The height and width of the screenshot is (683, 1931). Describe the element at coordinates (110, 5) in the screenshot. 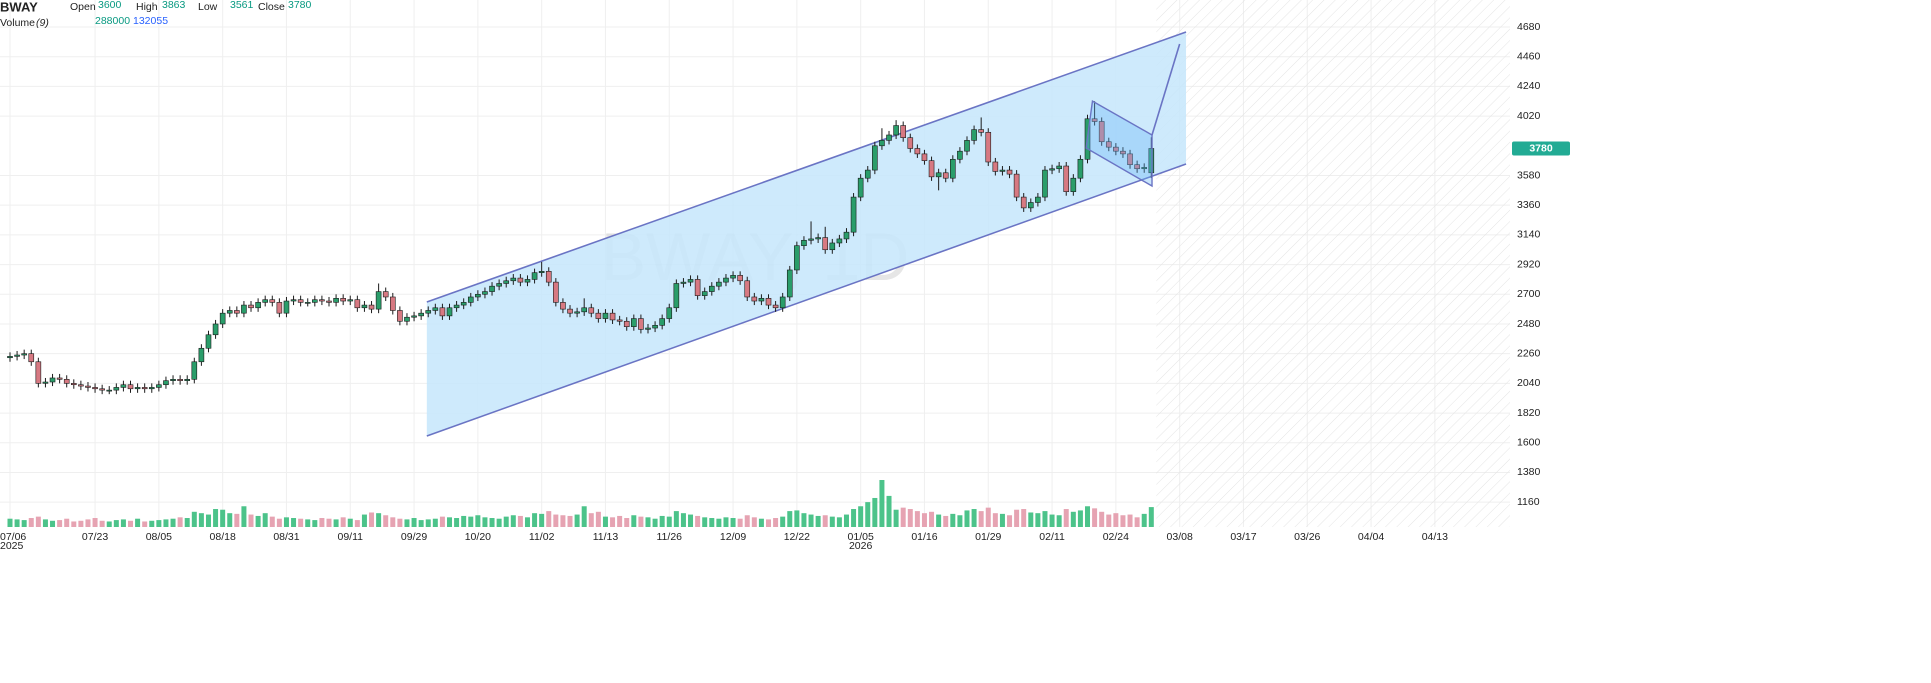

I see `legend-value: 3600` at that location.